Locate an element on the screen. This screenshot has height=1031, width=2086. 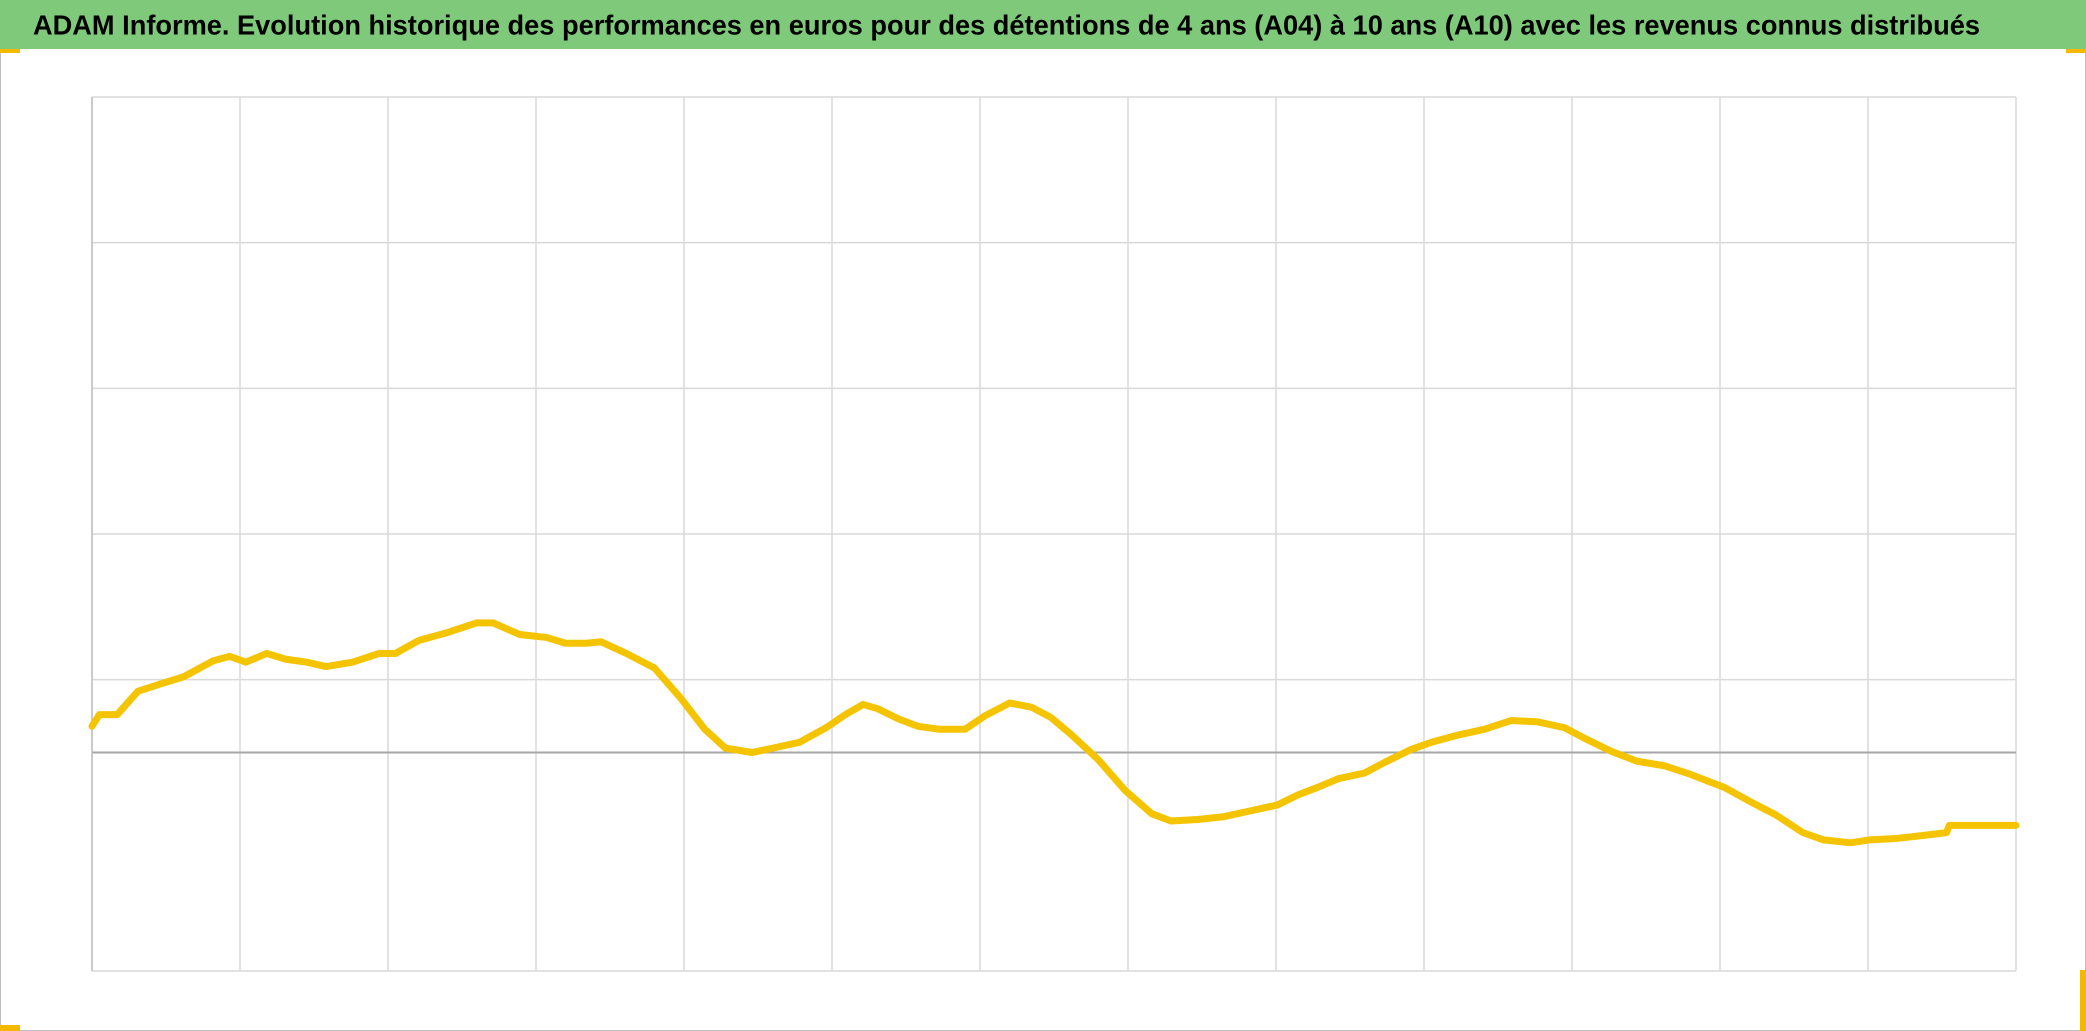
title-bar is located at coordinates (1043, 24).